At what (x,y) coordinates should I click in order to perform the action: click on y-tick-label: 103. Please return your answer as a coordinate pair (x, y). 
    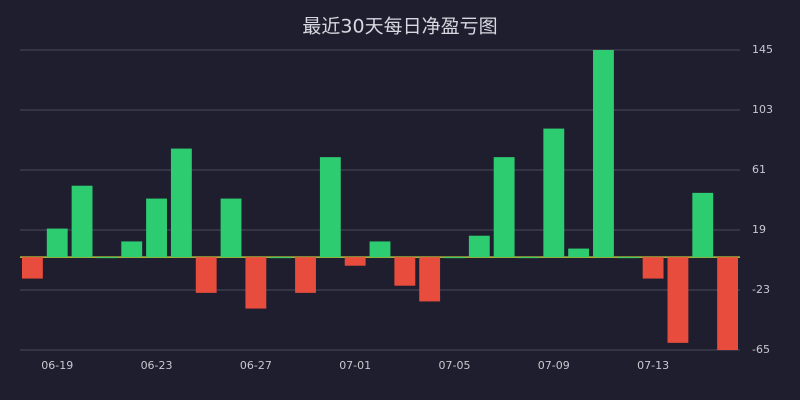
    Looking at the image, I should click on (762, 109).